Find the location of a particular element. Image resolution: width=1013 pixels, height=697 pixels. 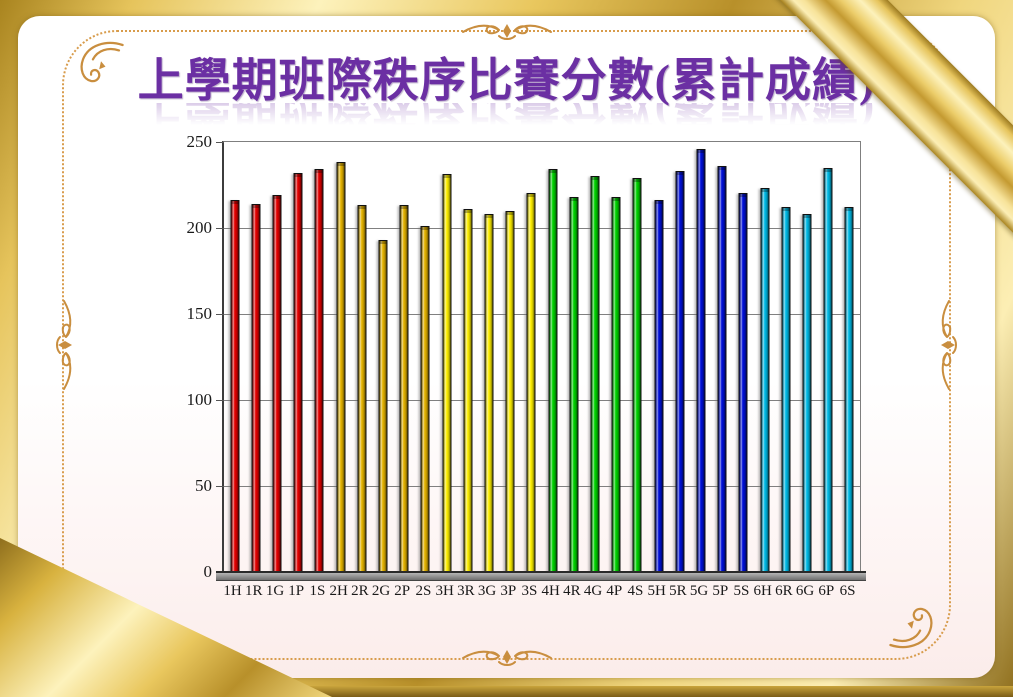

x-tick-label-5G: 5G is located at coordinates (699, 591).